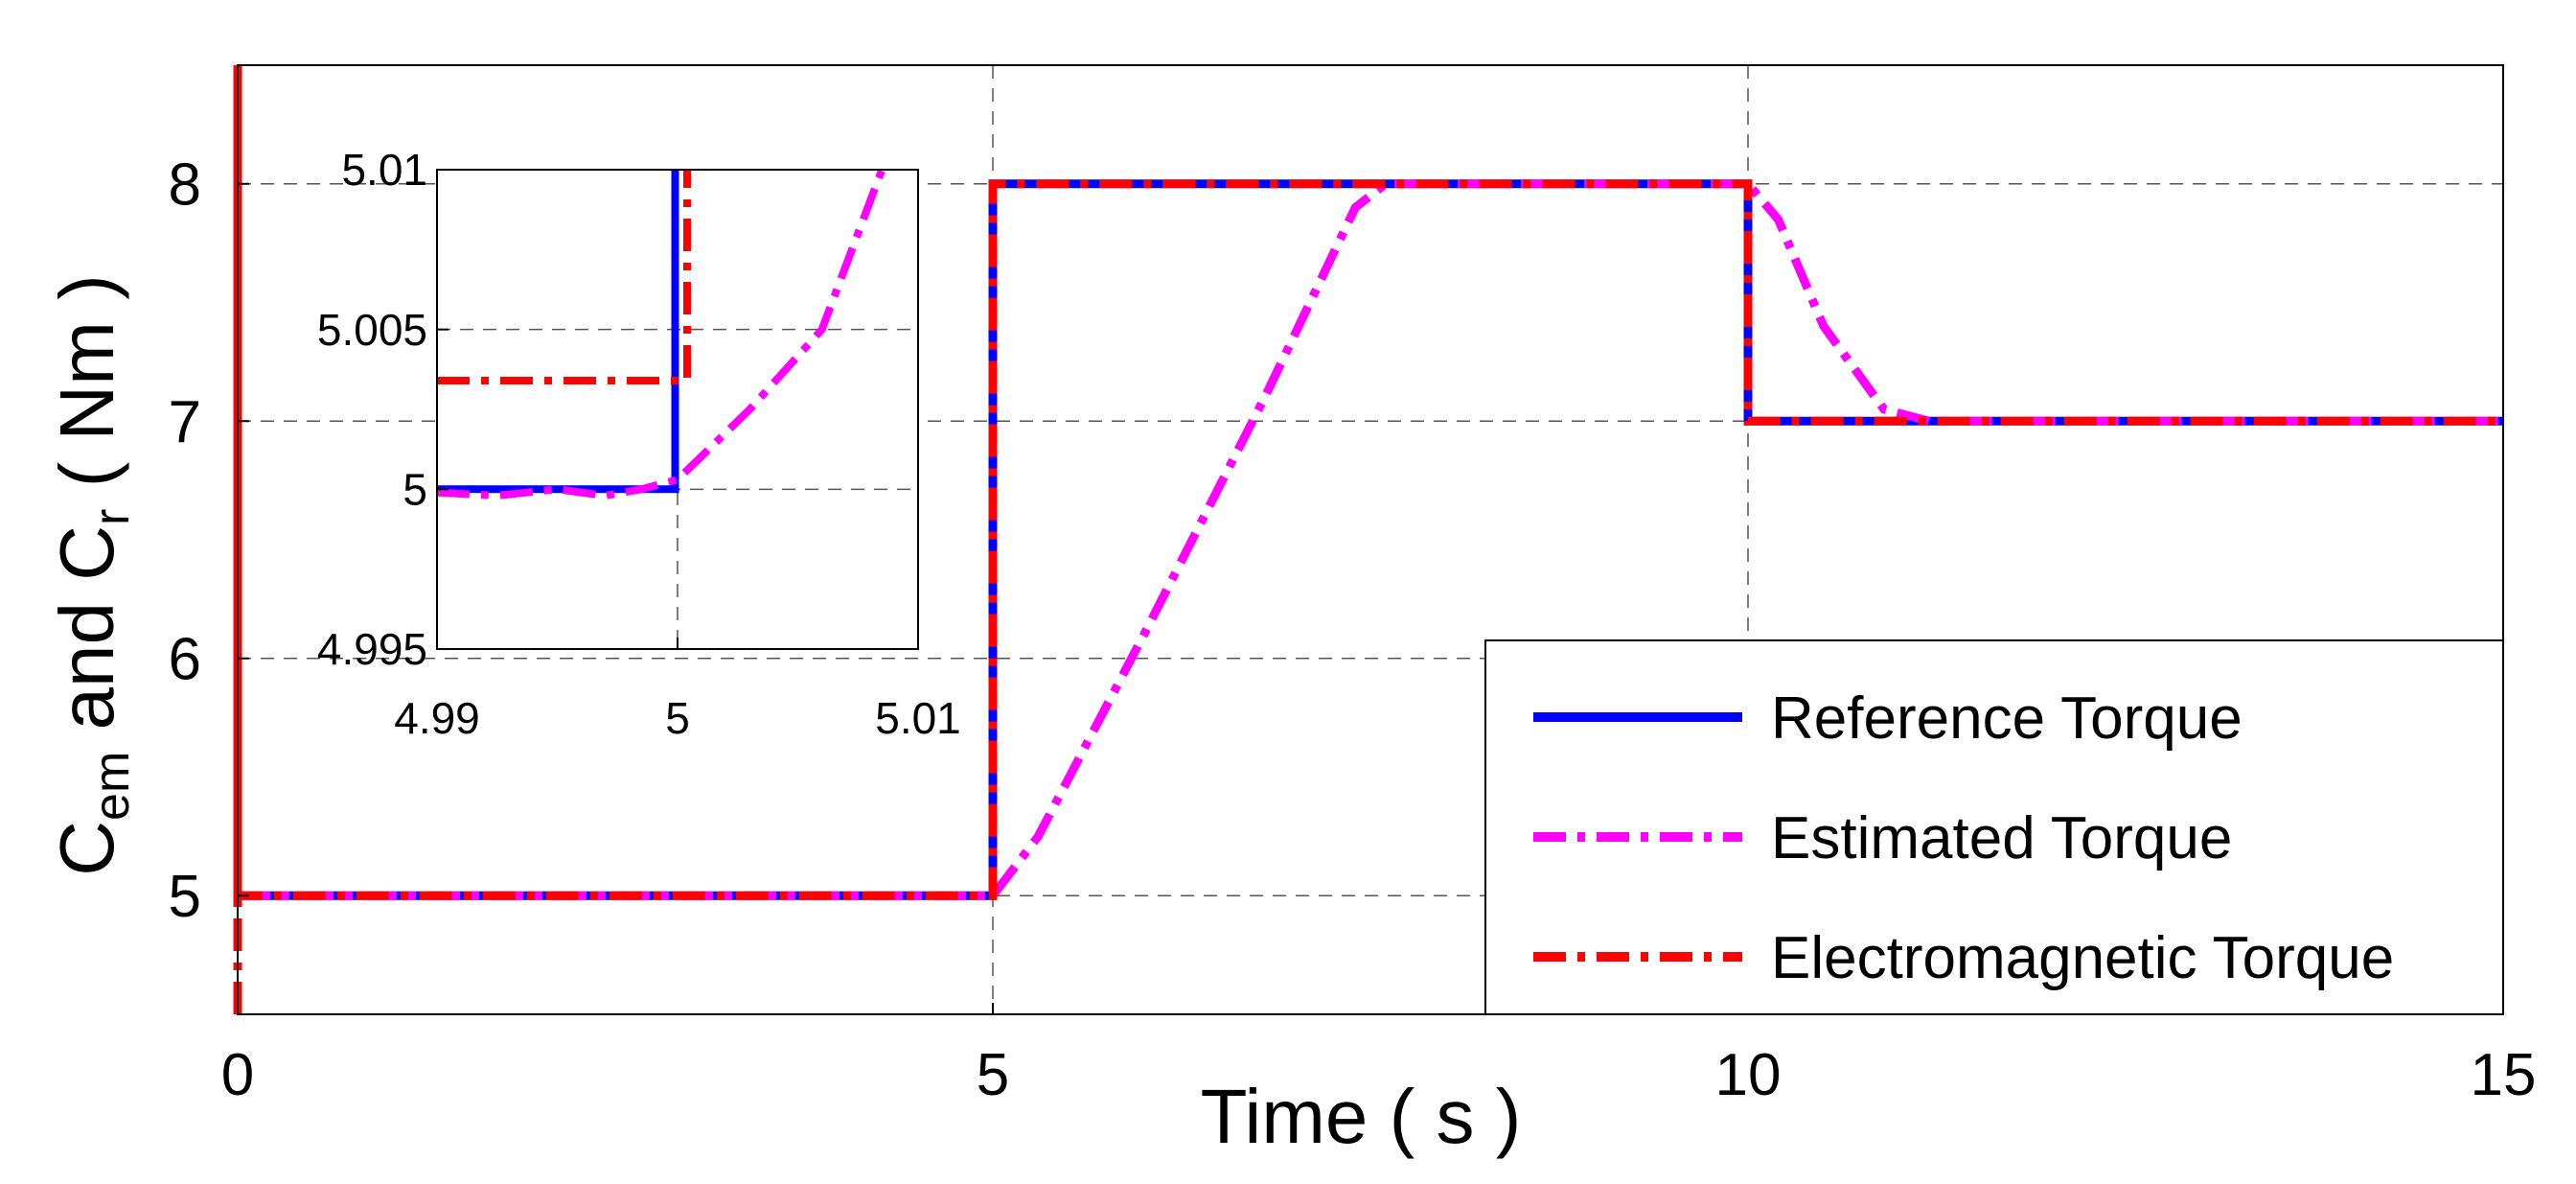 The width and height of the screenshot is (2576, 1184). I want to click on legend-label: Electromagnetic Torque, so click(2082, 958).